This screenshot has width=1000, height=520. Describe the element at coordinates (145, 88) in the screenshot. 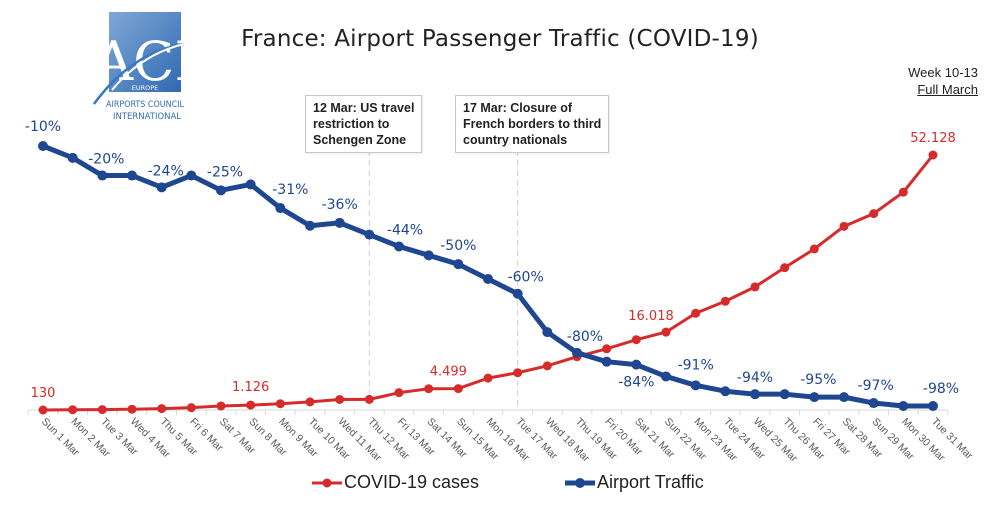

I see `logo-region: EUROPE` at that location.